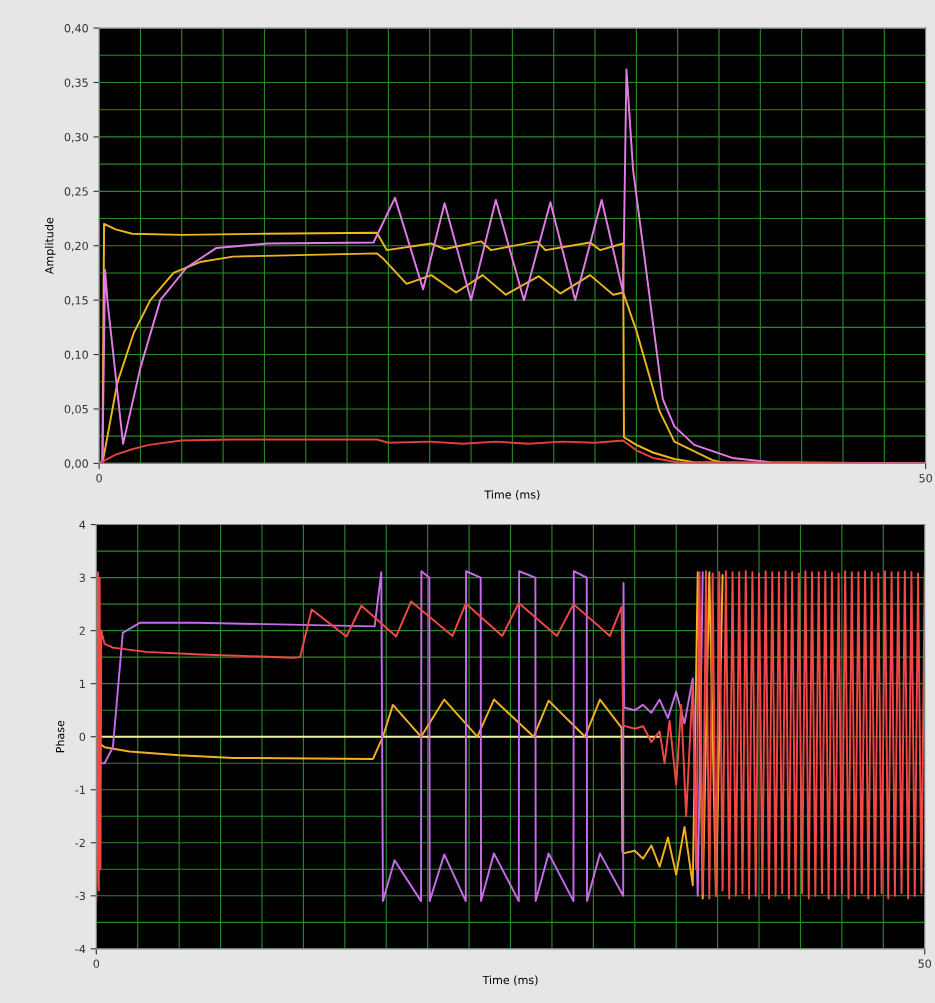 This screenshot has width=935, height=1003. I want to click on y-axis-title: Amplitude, so click(50, 246).